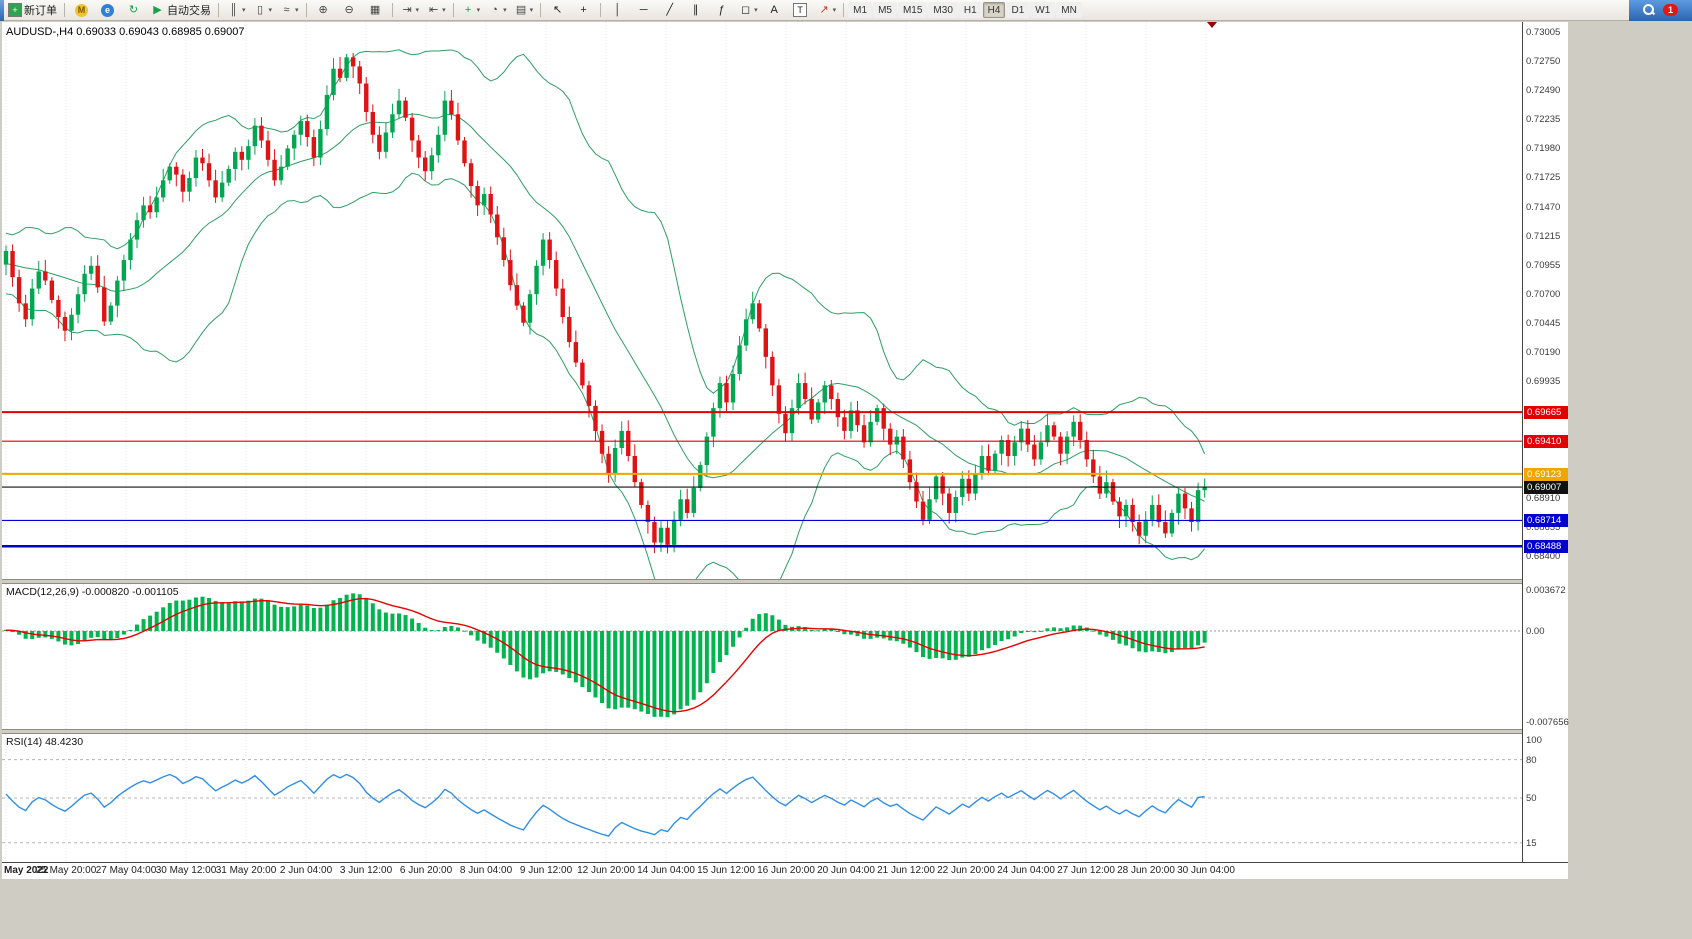 This screenshot has width=1692, height=939. I want to click on periods-icon: ◔ ▾, so click(497, 10).